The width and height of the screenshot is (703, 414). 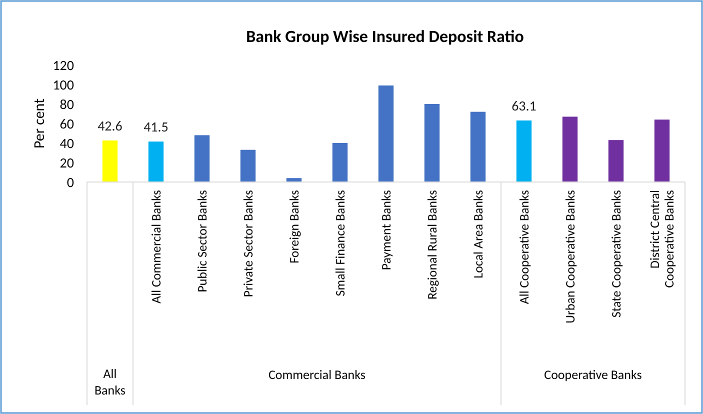 What do you see at coordinates (63, 65) in the screenshot?
I see `y-tick-label: 120` at bounding box center [63, 65].